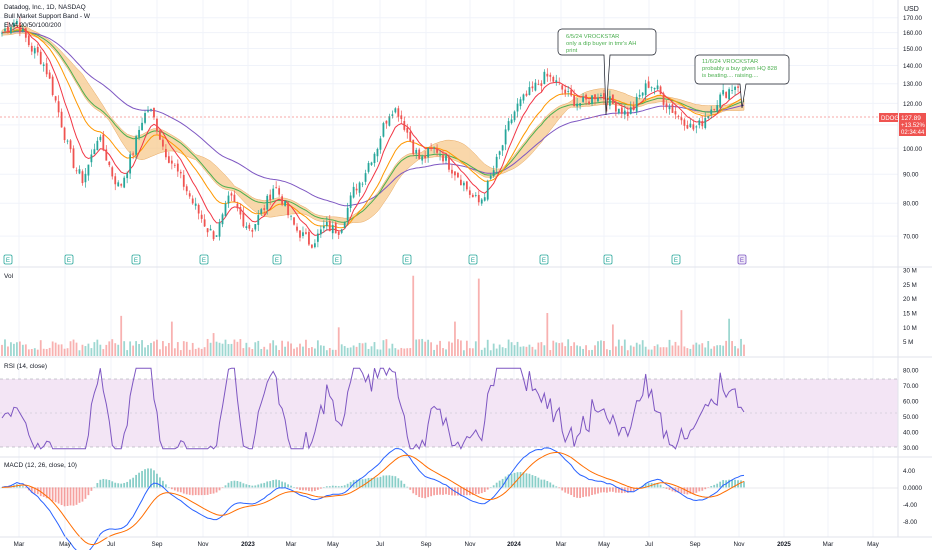  What do you see at coordinates (604, 544) in the screenshot?
I see `time-tick-label: May` at bounding box center [604, 544].